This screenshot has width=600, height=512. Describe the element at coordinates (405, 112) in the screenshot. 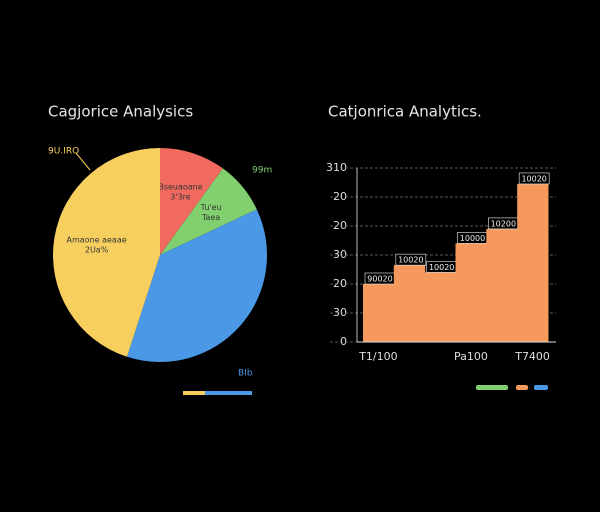

I see `area-title: Catjonrica Analytics.` at that location.